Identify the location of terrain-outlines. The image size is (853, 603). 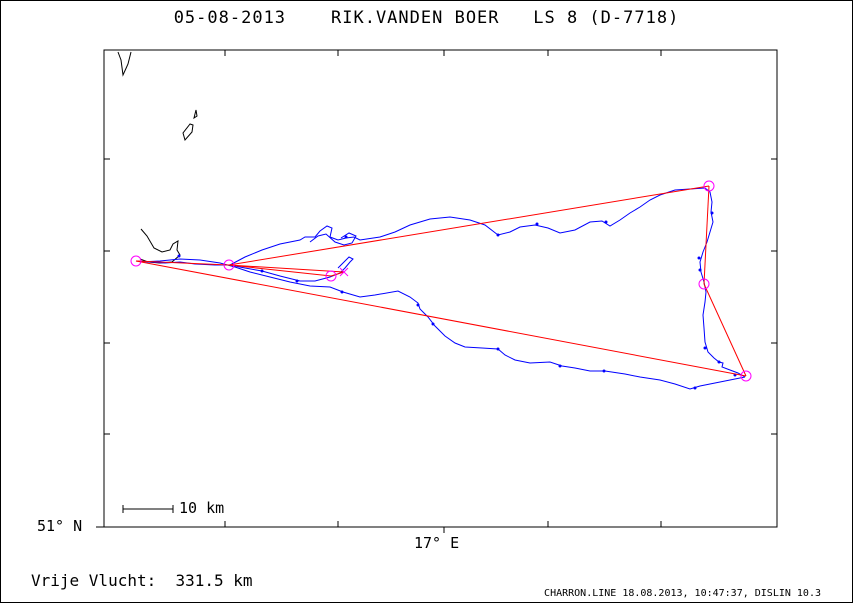
(157, 157).